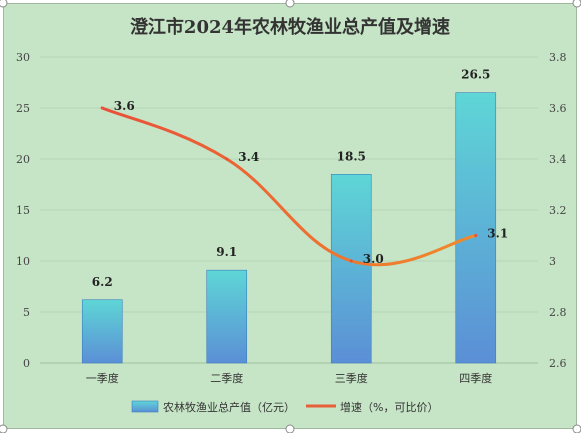  Describe the element at coordinates (558, 363) in the screenshot. I see `y-right-tick-label: 2.6` at that location.